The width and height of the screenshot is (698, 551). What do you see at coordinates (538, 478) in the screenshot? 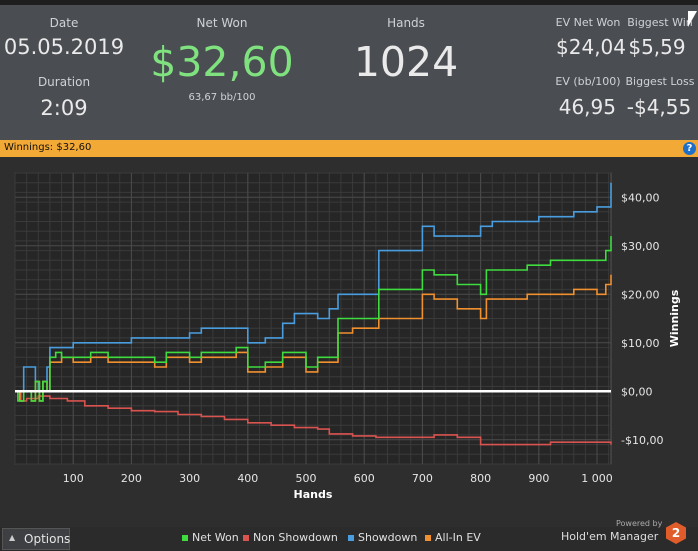
I see `x-tick-label: 900` at bounding box center [538, 478].